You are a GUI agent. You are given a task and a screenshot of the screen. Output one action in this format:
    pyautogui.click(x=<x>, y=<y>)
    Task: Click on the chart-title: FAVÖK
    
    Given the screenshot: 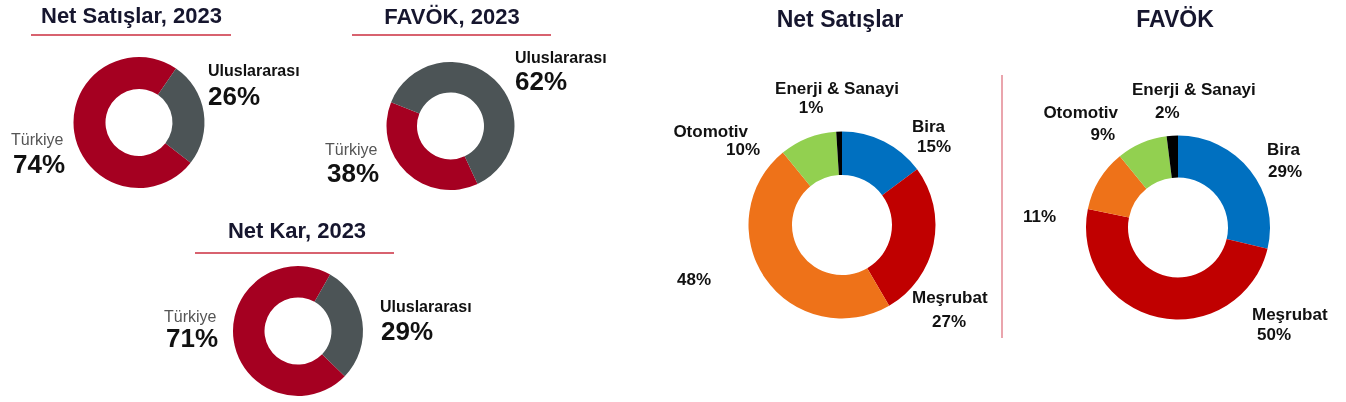 What is the action you would take?
    pyautogui.click(x=1175, y=19)
    